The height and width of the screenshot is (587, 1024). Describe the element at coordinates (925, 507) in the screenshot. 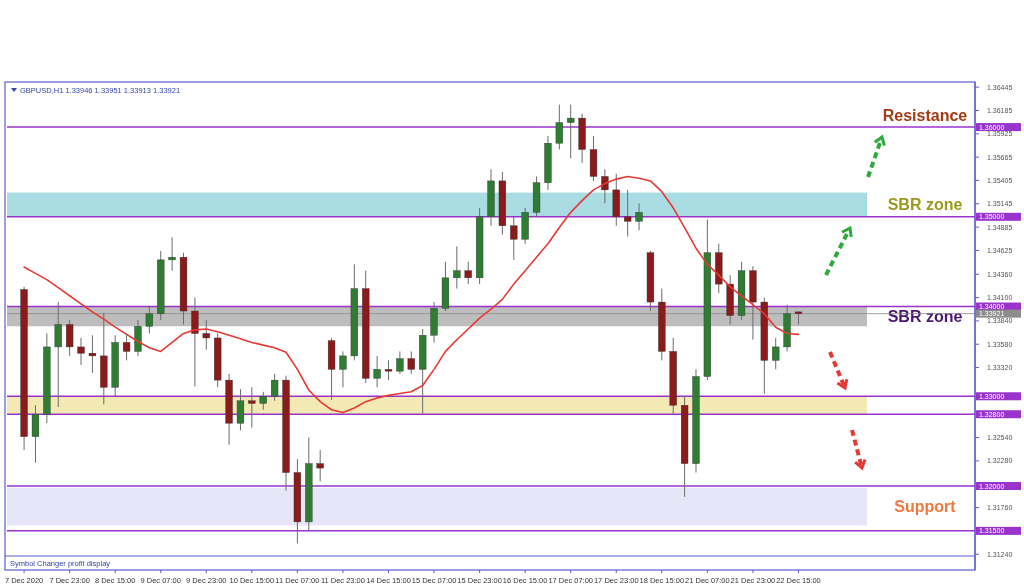

I see `band-label: Support` at that location.